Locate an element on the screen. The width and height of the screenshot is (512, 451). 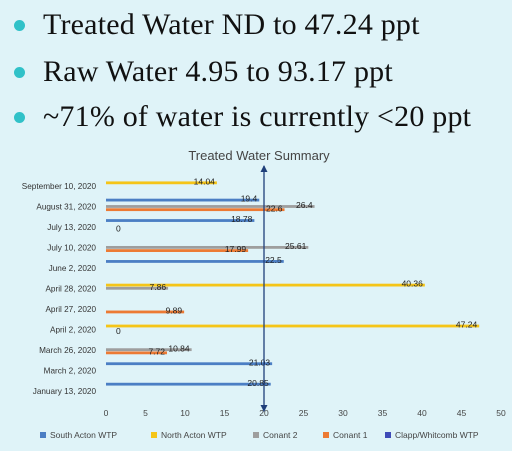
bullet-text: ~71% of water is currently <20 ppt is located at coordinates (257, 116).